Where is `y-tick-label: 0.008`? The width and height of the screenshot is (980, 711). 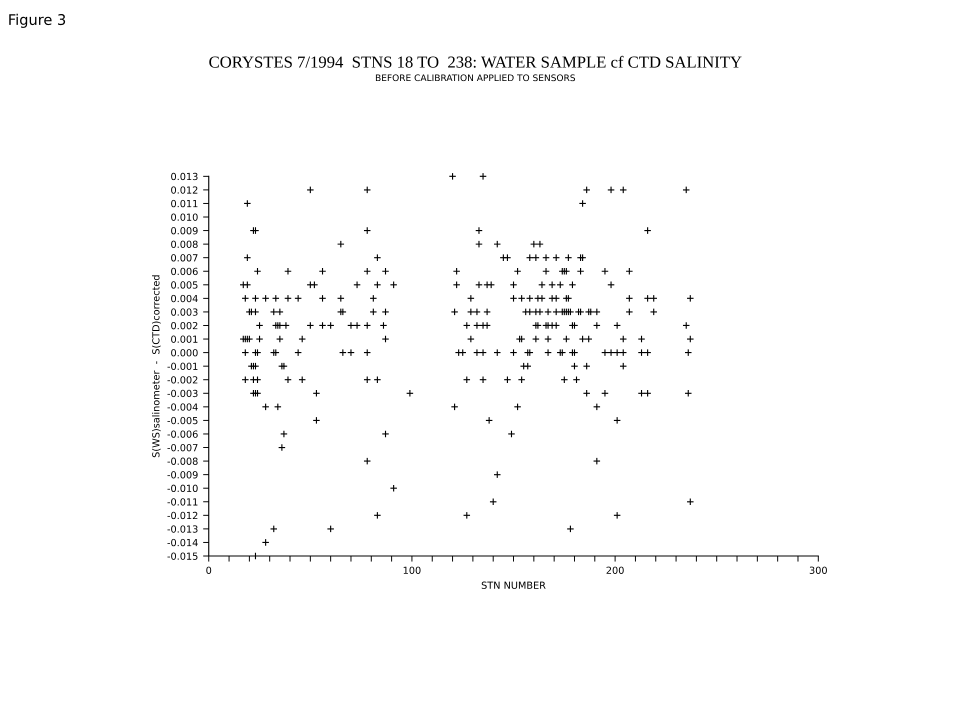 y-tick-label: 0.008 is located at coordinates (184, 244).